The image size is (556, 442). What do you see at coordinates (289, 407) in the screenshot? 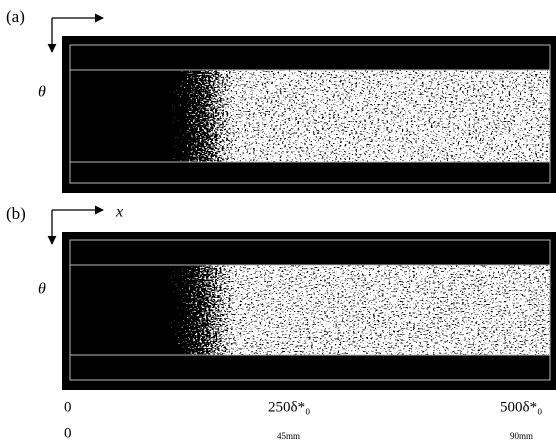
I see `scale-label: 250δ*₀` at bounding box center [289, 407].